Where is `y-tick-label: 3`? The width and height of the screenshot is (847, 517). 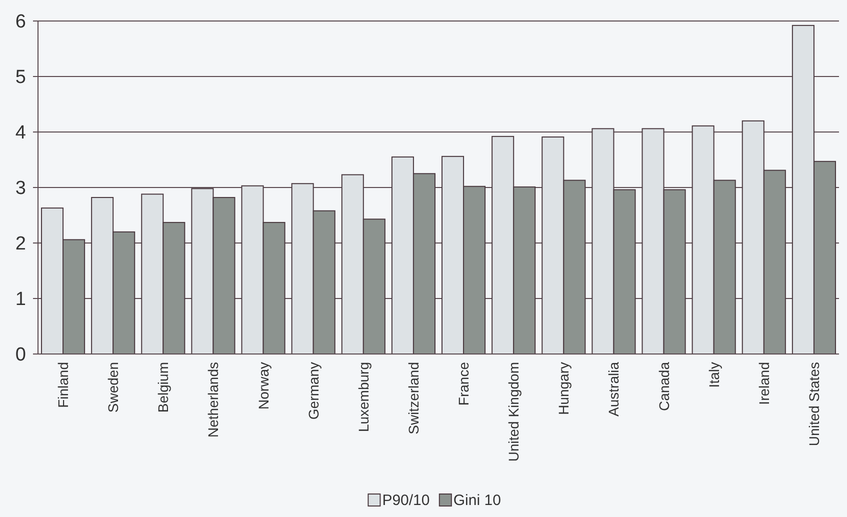 y-tick-label: 3 is located at coordinates (20, 189).